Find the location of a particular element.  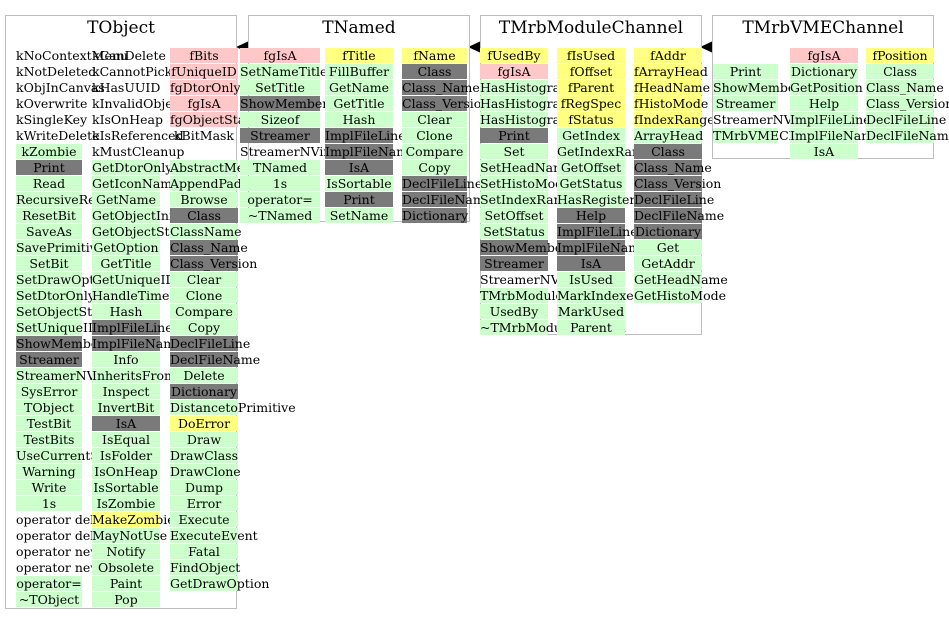

class-member: Sizeof is located at coordinates (280, 119).